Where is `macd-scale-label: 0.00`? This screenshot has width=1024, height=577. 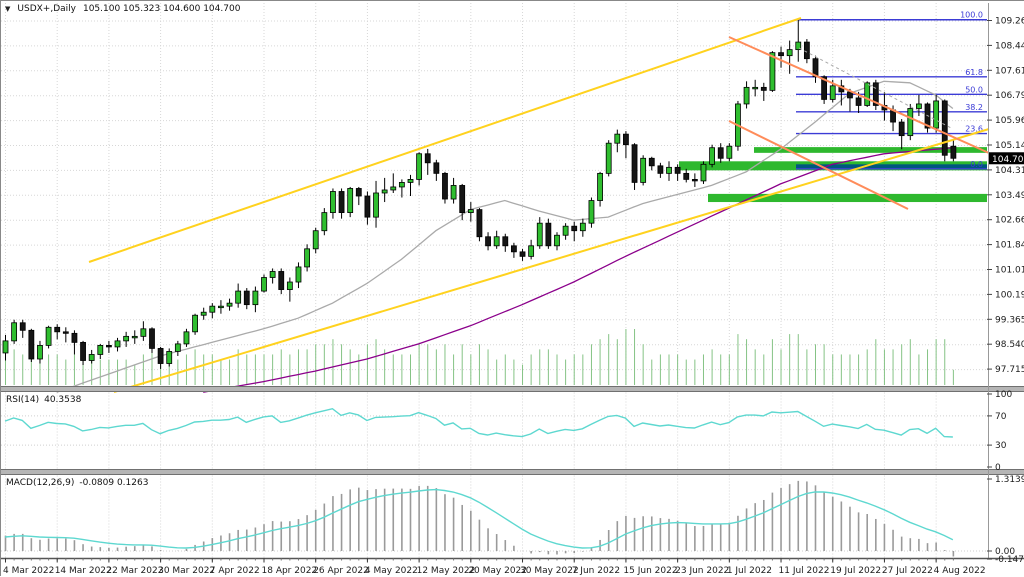
macd-scale-label: 0.00 is located at coordinates (1005, 552).